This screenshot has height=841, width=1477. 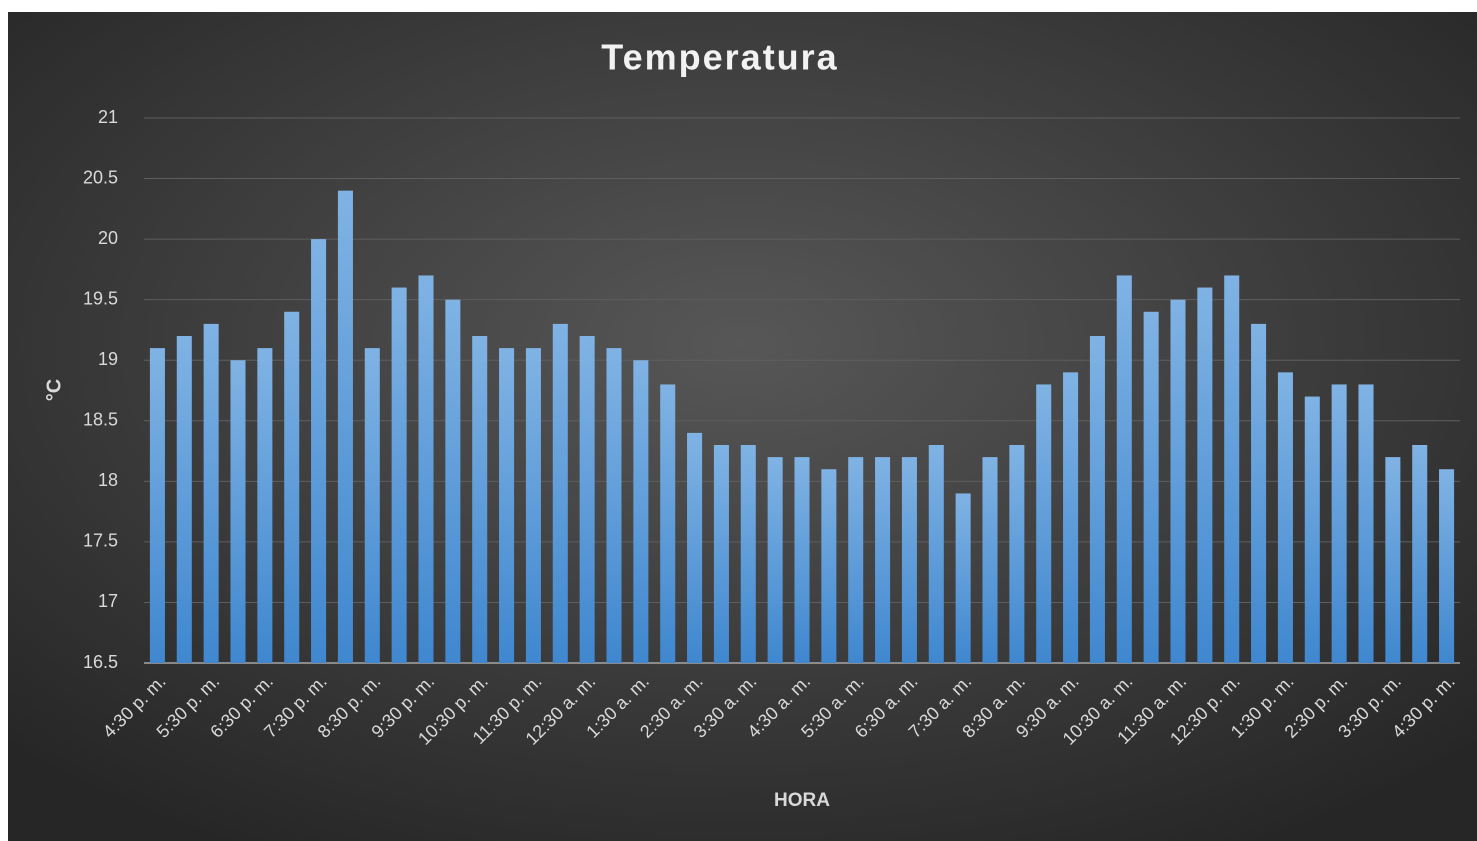 I want to click on y-tick-label: 18.5, so click(x=100, y=420).